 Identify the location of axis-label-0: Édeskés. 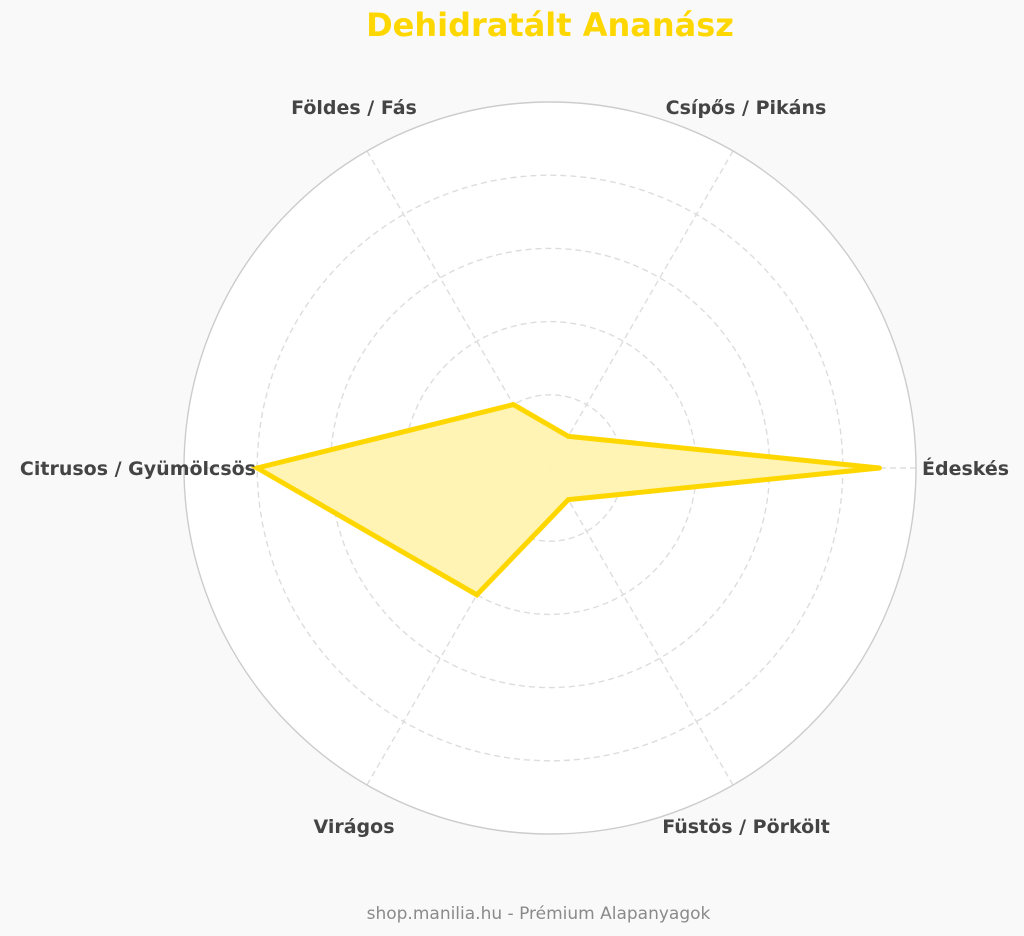
(965, 468).